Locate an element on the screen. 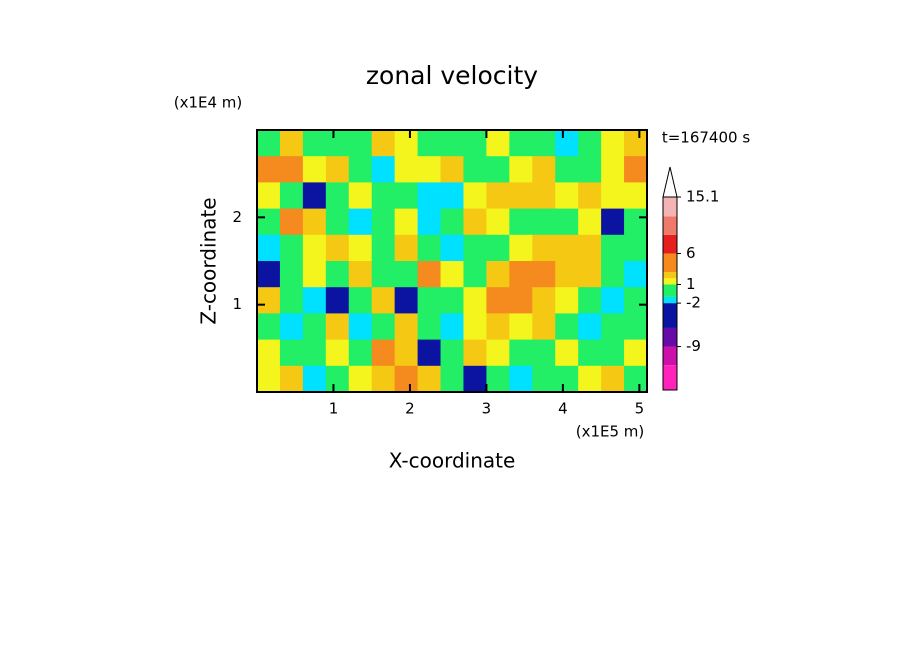 This screenshot has width=904, height=658. colorbar-tick-label: 6 is located at coordinates (691, 253).